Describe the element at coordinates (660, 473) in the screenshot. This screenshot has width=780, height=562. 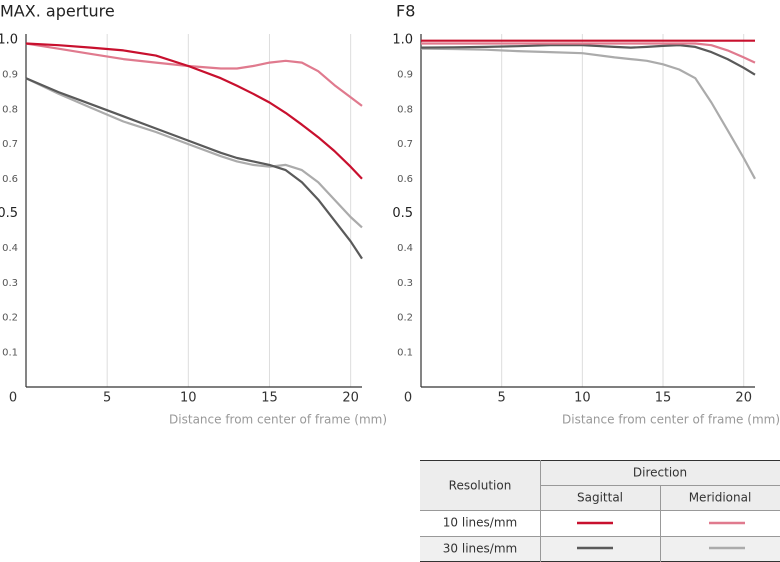
I see `legend-direction: Direction` at that location.